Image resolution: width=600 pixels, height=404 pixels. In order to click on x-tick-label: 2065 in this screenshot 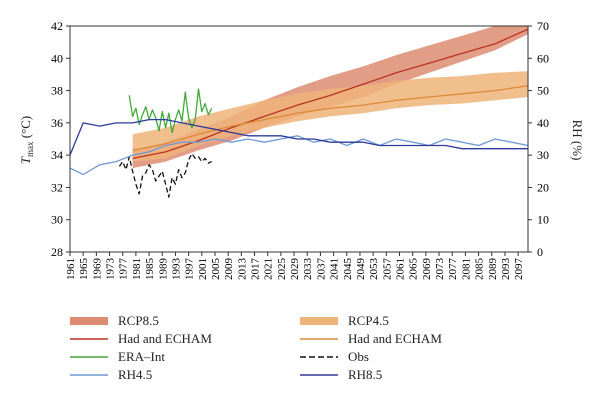, I will do `click(414, 269)`.